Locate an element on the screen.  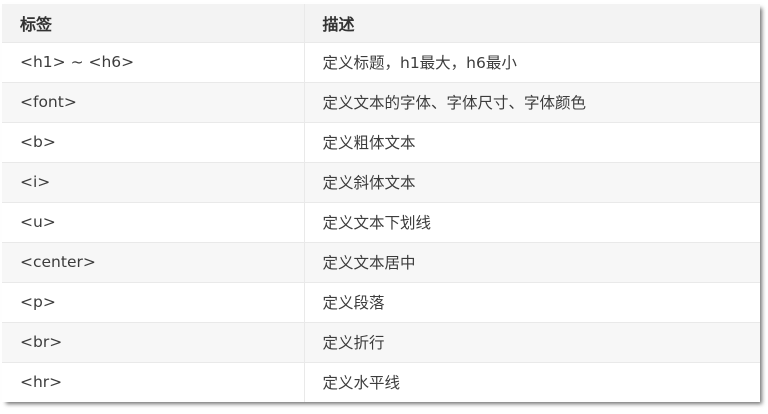
description-cell: 定义文本下划线 is located at coordinates (532, 222).